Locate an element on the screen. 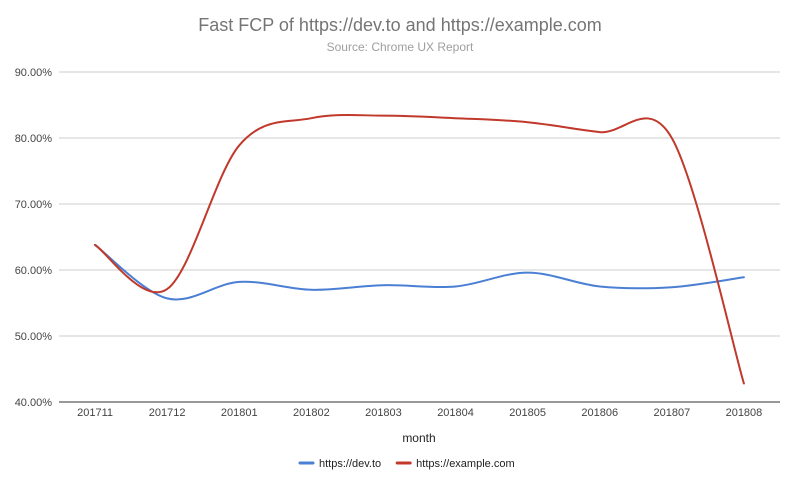 The image size is (800, 483). x-tick-label: 201805 is located at coordinates (527, 413).